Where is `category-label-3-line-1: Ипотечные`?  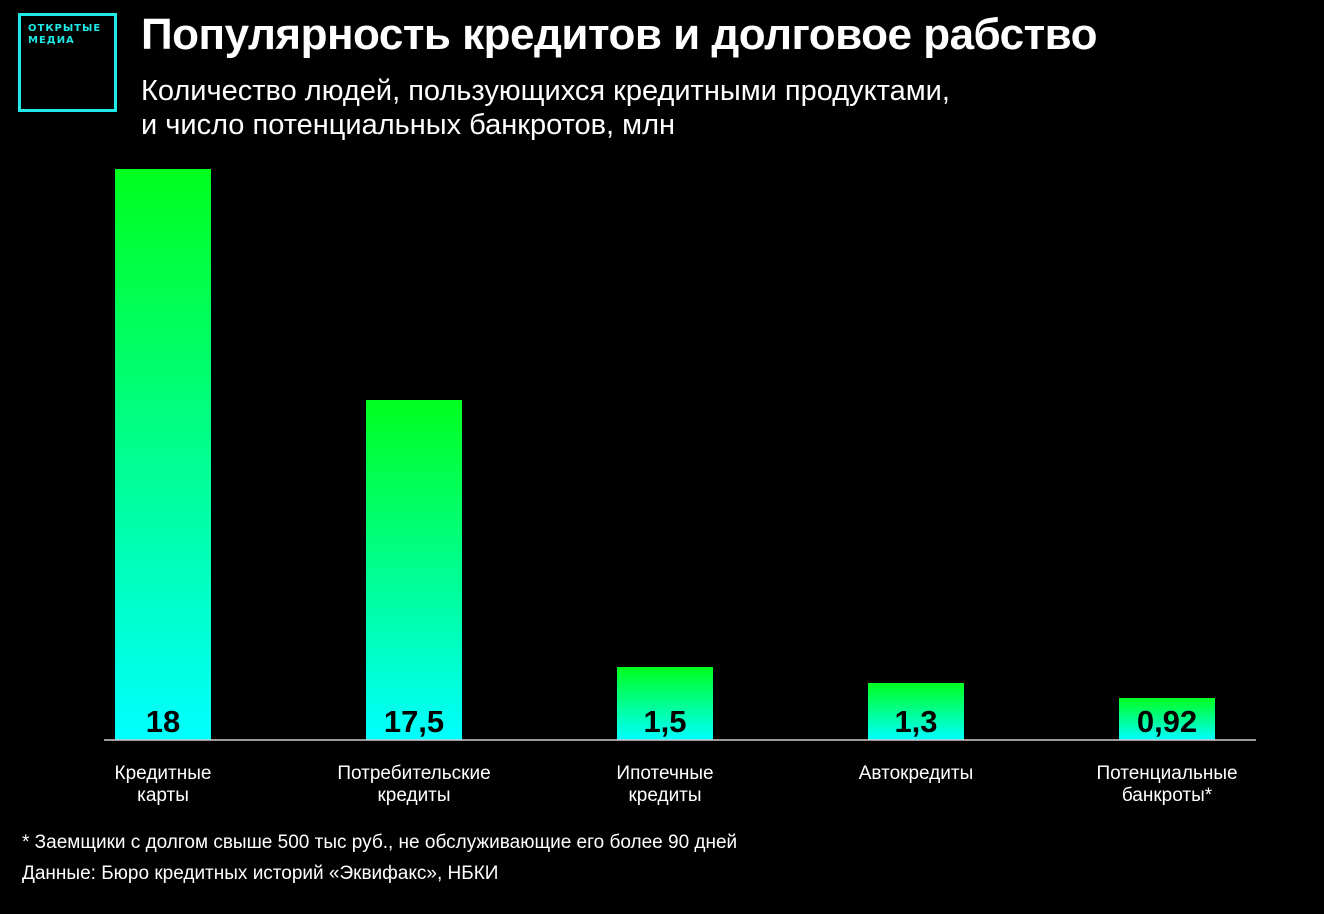 category-label-3-line-1: Ипотечные is located at coordinates (664, 773).